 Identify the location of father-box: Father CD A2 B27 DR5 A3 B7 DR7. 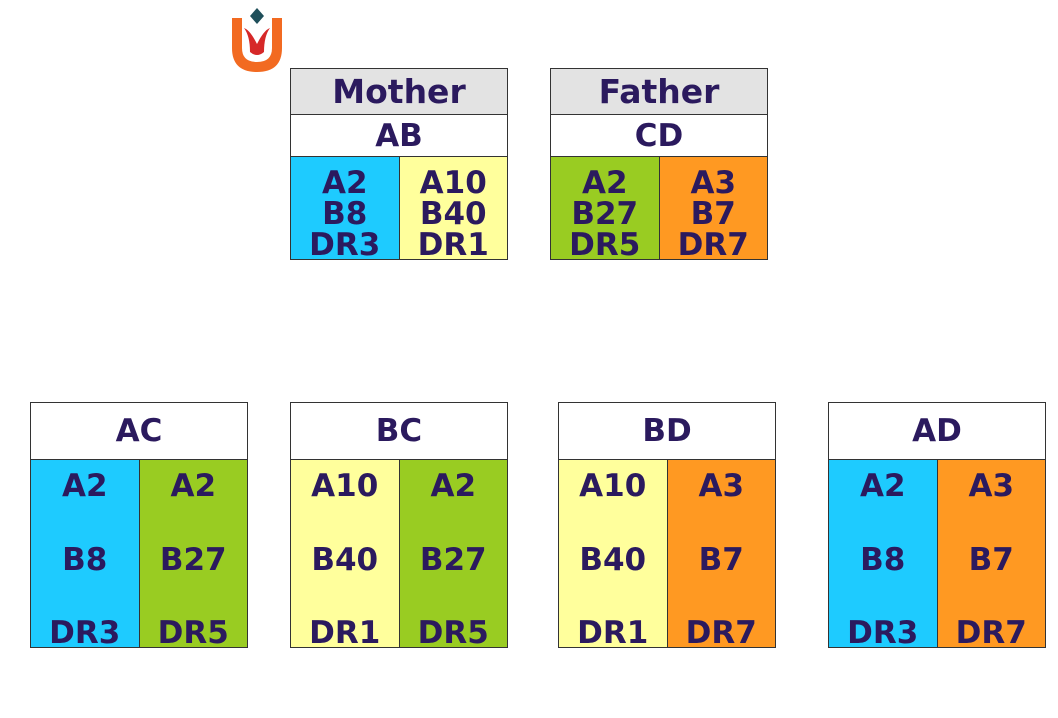
(659, 165).